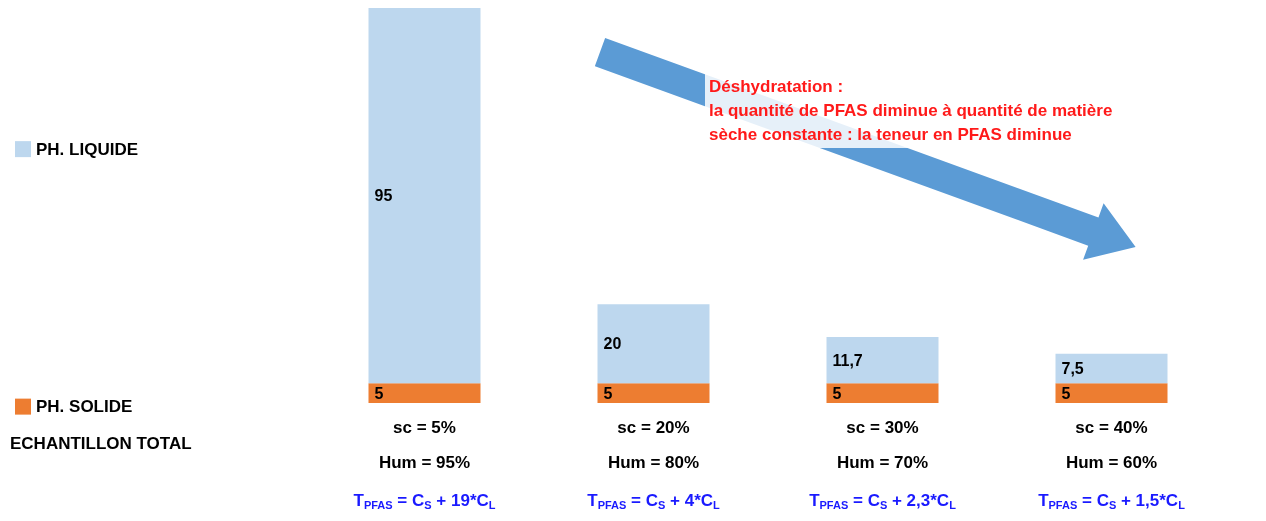 Image resolution: width=1266 pixels, height=521 pixels. Describe the element at coordinates (1111, 462) in the screenshot. I see `text: Hum = 60%` at that location.